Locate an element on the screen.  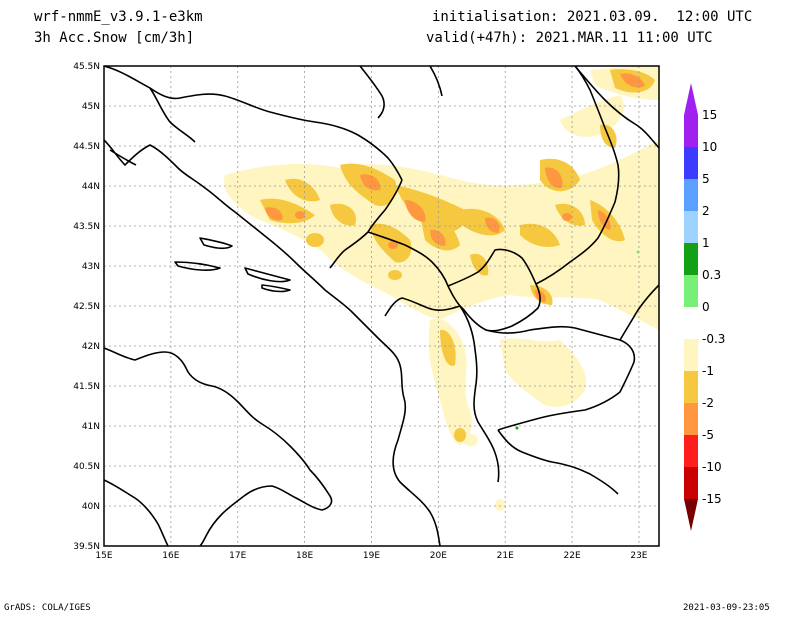
model-title: wrf-nmmE_v3.9.1-e3km is located at coordinates (118, 17).